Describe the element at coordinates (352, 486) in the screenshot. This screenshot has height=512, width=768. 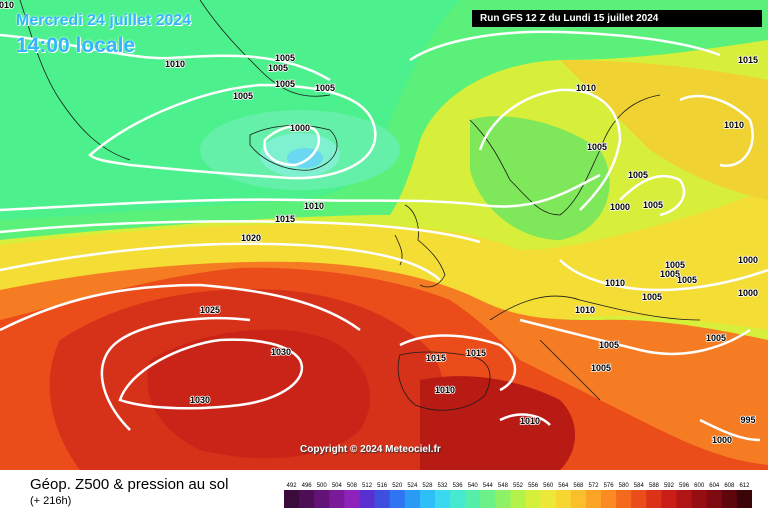
I see `colorbar-tick: 508` at that location.